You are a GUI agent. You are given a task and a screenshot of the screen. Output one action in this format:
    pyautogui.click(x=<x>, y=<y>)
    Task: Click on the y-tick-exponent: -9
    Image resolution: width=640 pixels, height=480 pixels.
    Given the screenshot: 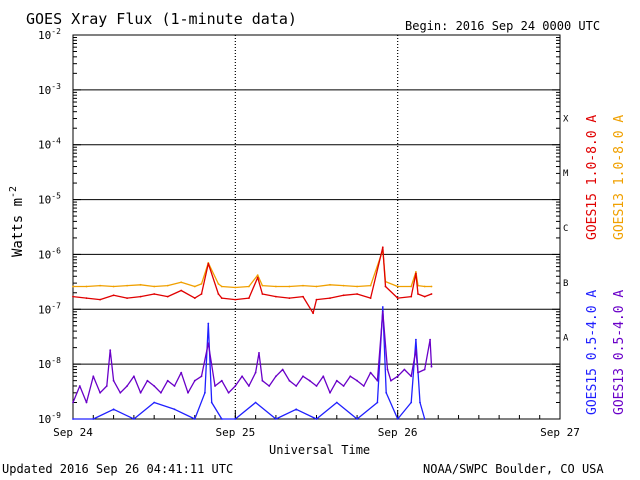 What is the action you would take?
    pyautogui.click(x=56, y=415)
    